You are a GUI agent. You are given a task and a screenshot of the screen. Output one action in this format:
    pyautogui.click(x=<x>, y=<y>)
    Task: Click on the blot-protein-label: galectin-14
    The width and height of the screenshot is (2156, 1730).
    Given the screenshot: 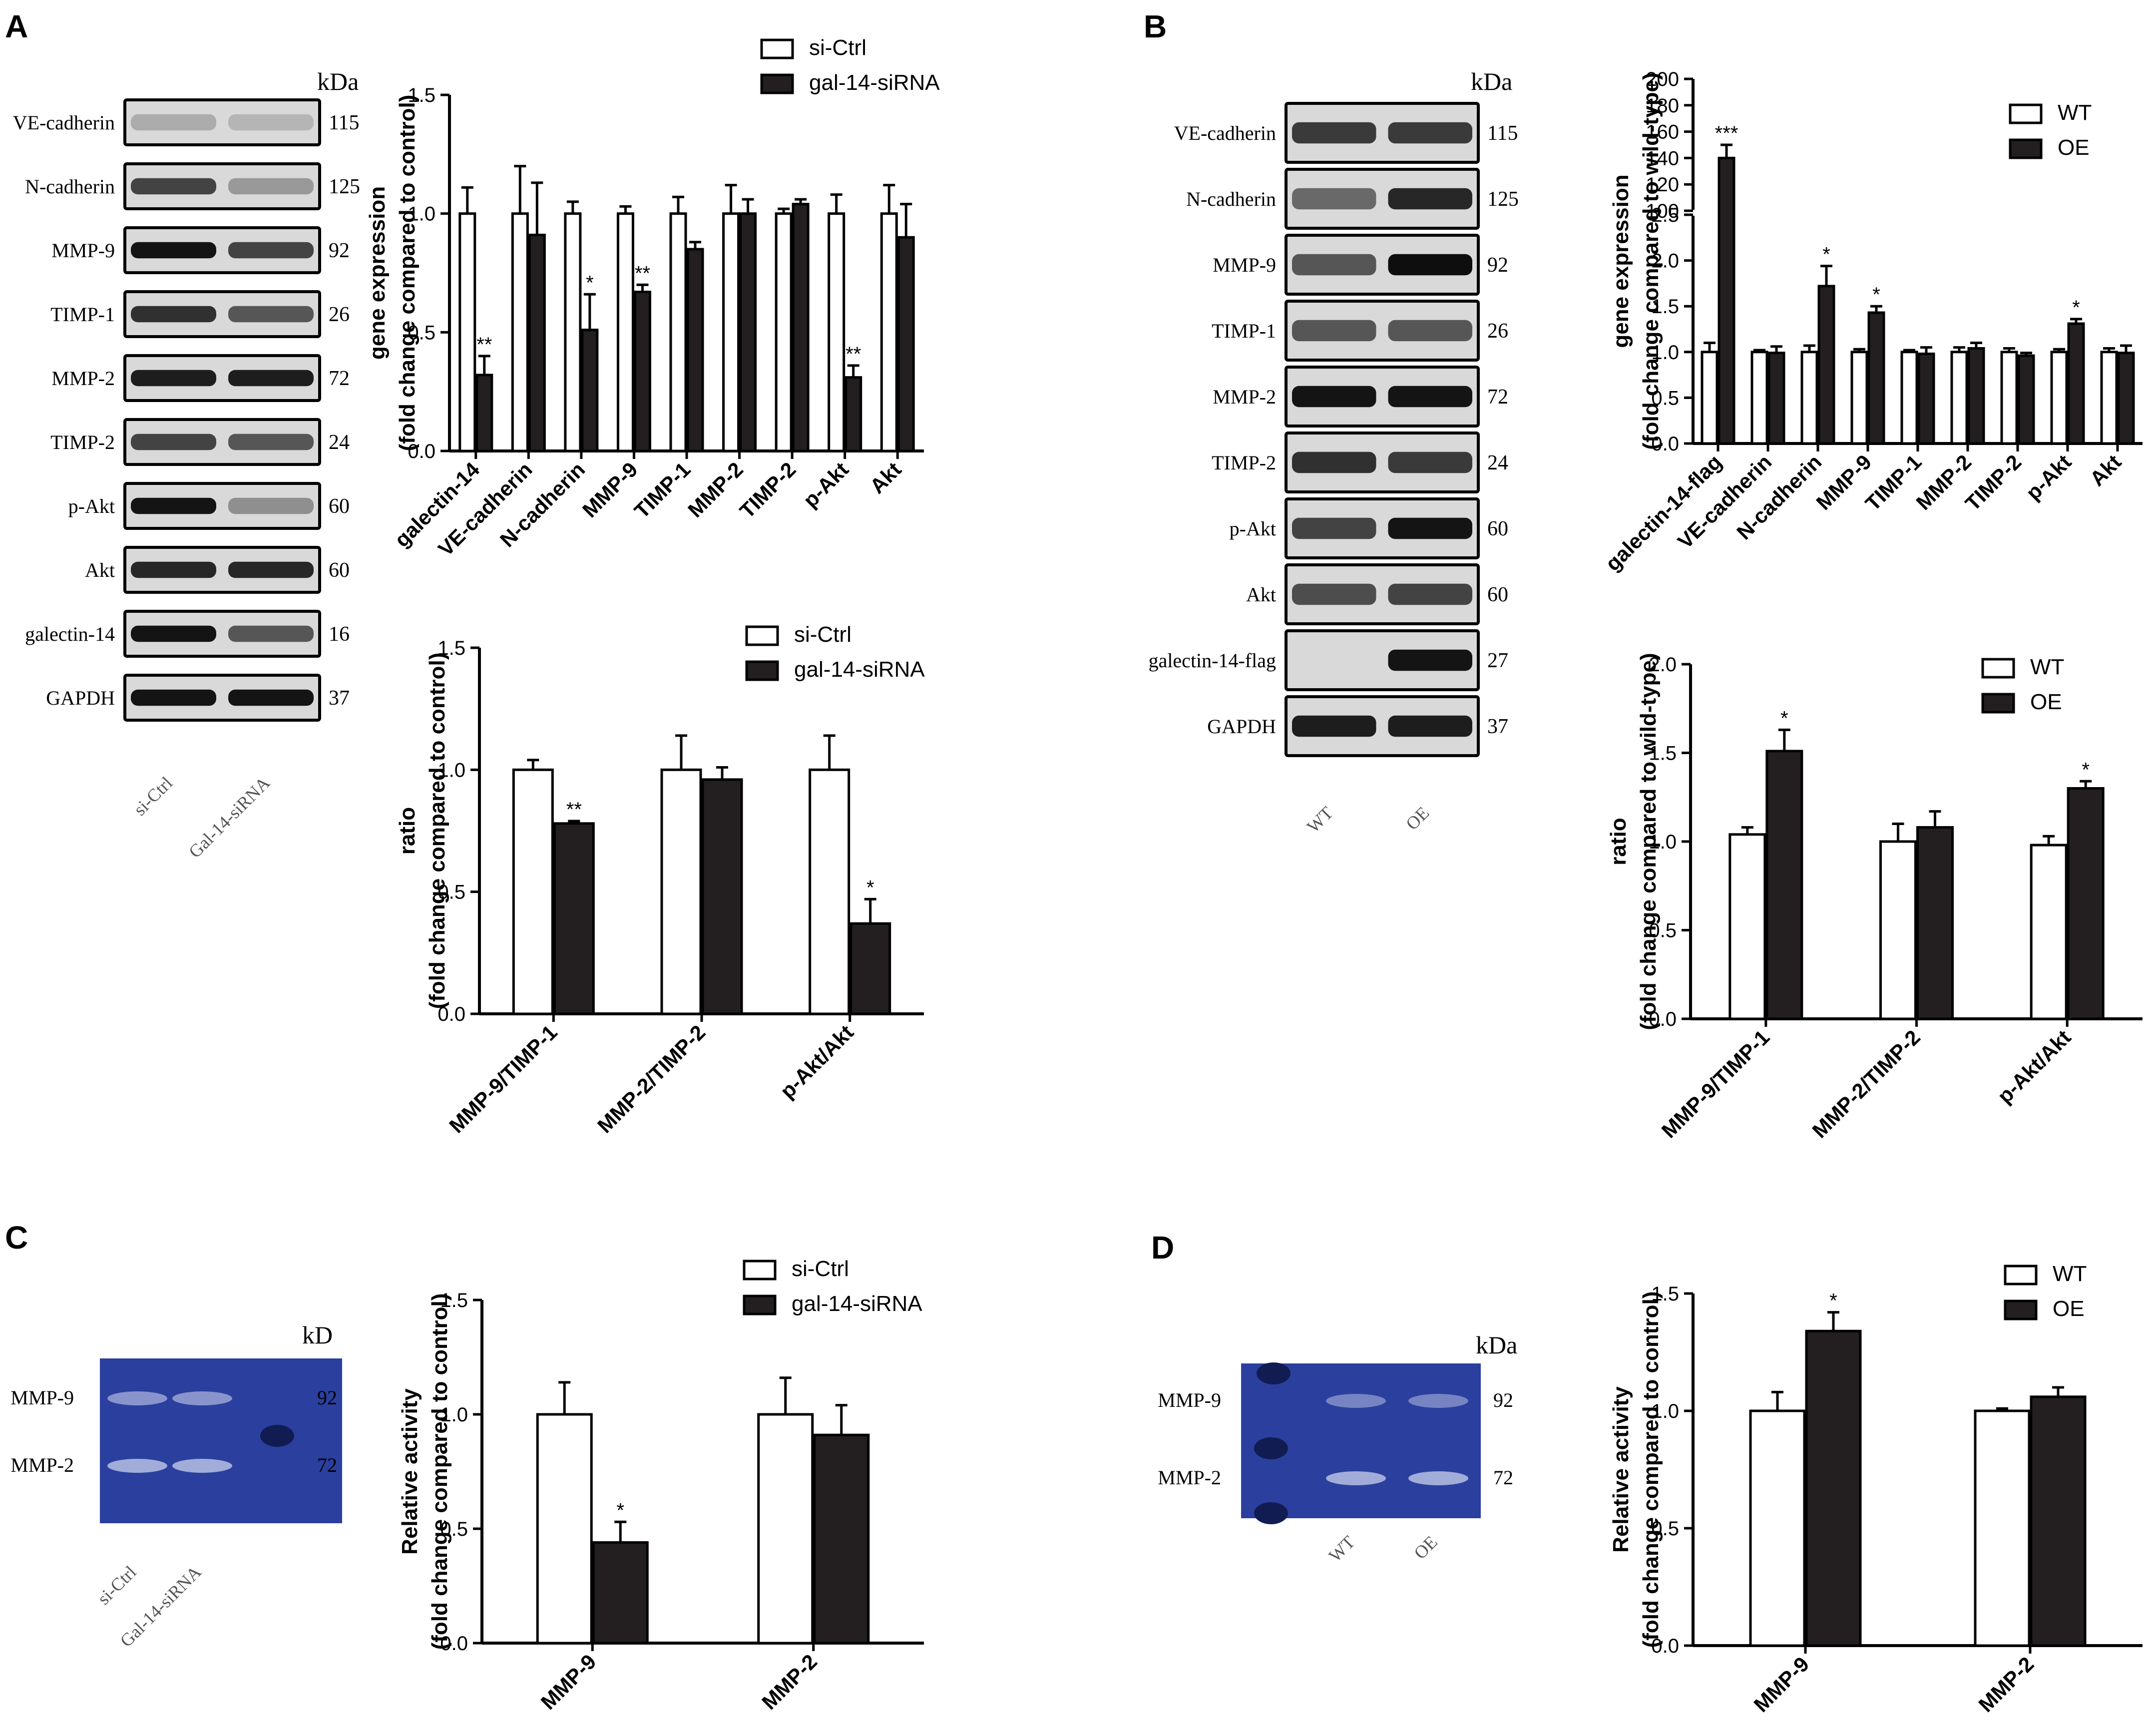 What is the action you would take?
    pyautogui.click(x=70, y=634)
    